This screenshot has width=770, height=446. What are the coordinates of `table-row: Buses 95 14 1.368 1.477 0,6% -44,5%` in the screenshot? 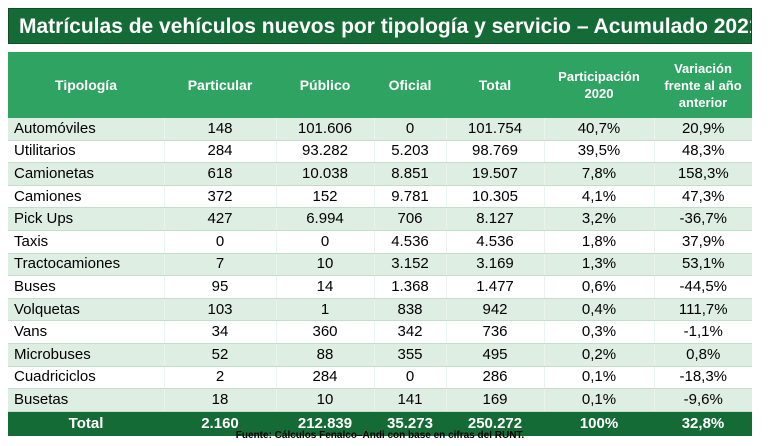 It's located at (380, 287).